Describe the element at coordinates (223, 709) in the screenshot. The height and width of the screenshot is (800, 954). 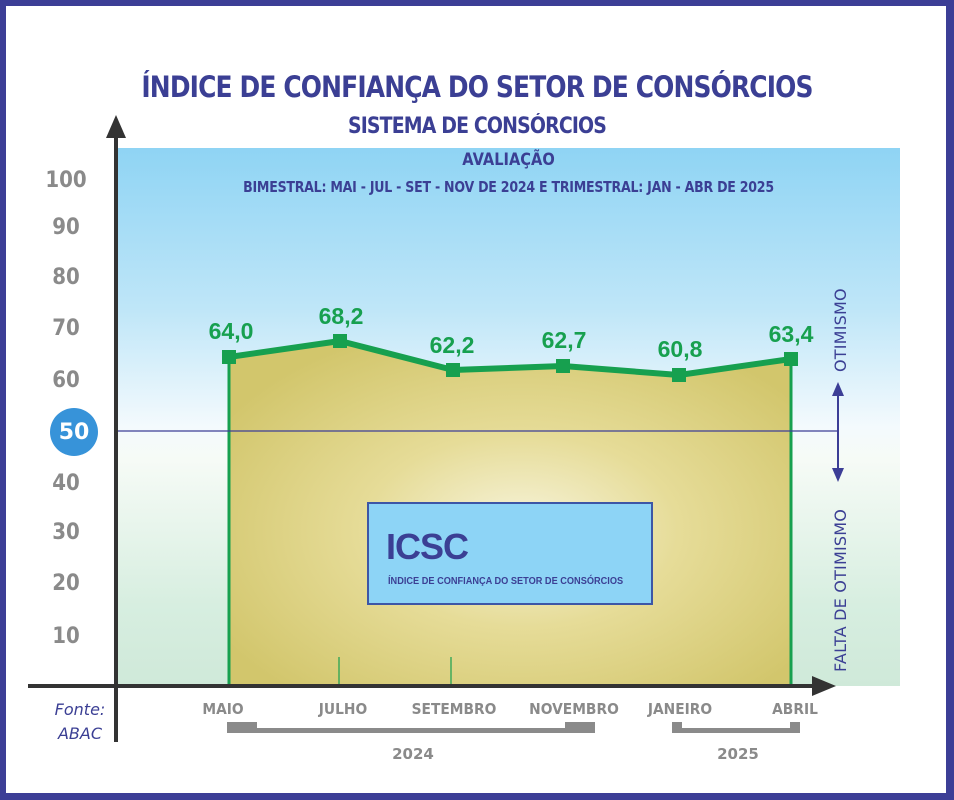
I see `x-label-maio: MAIO` at that location.